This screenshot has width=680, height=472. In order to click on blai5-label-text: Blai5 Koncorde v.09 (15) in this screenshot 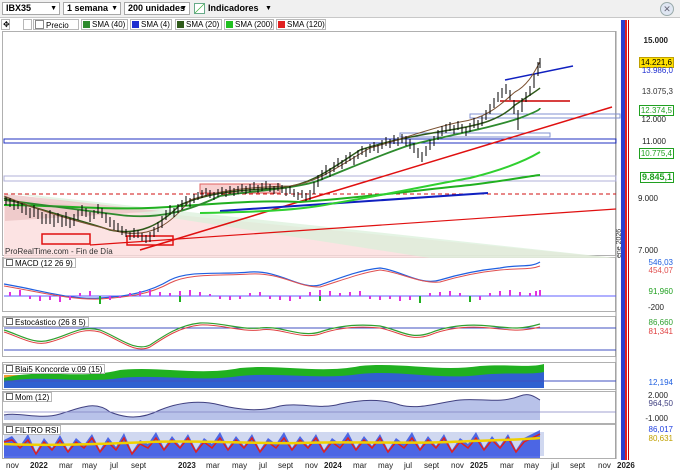, I will do `click(59, 369)`.